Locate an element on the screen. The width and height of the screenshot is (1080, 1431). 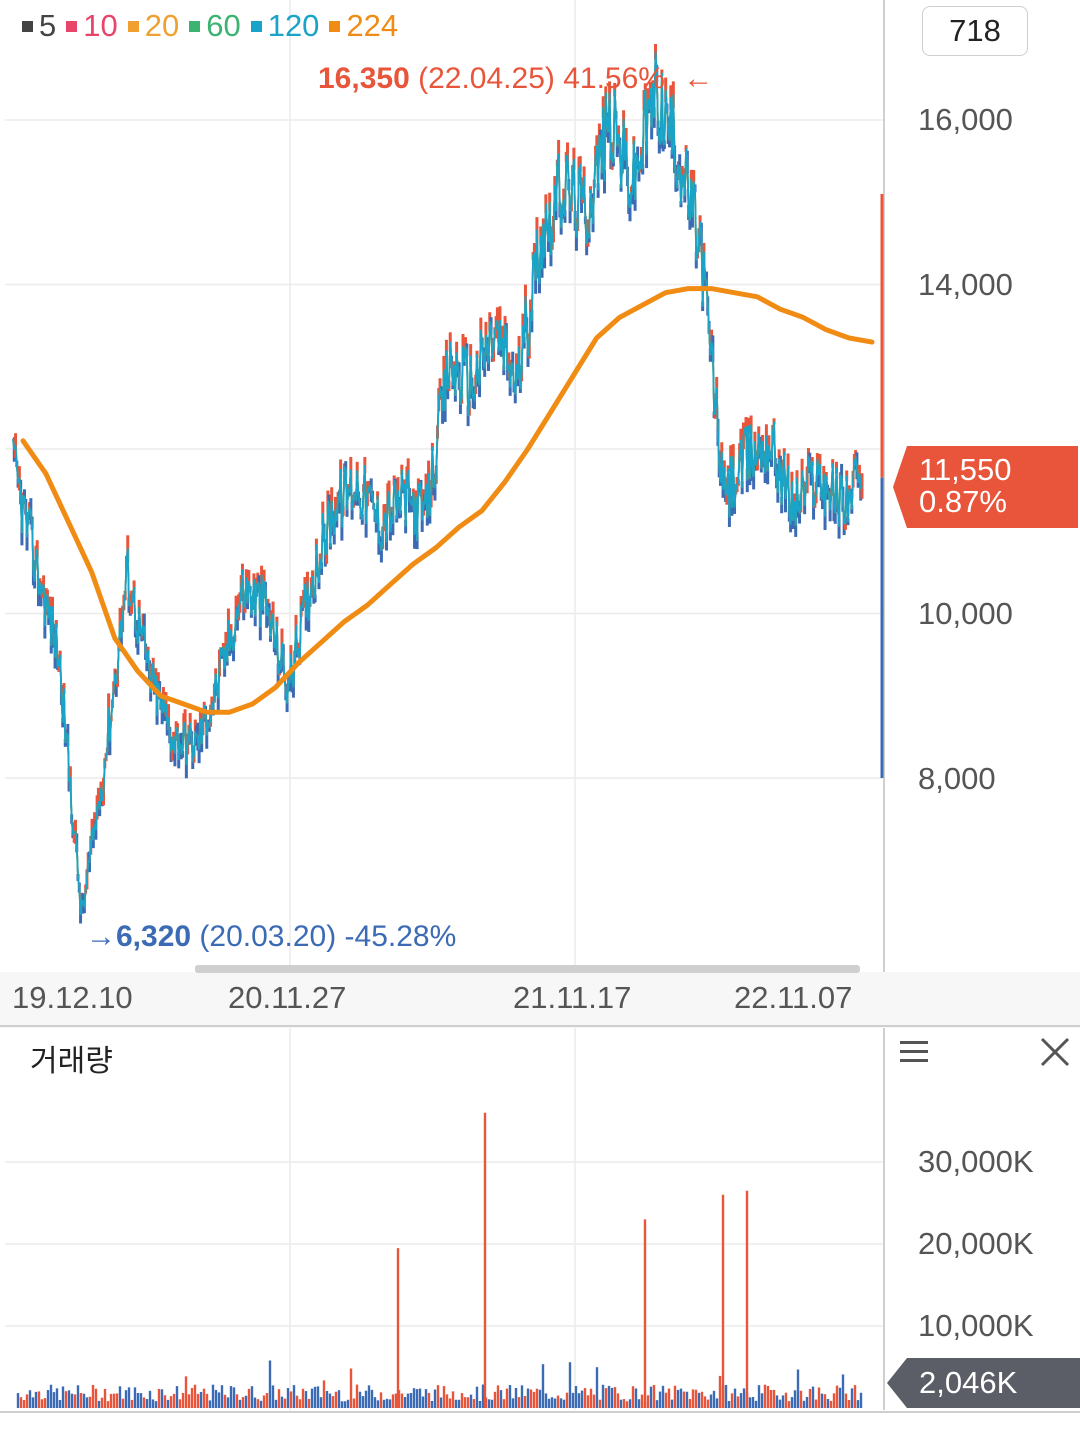
legend-item-ma120: 120 is located at coordinates (285, 26).